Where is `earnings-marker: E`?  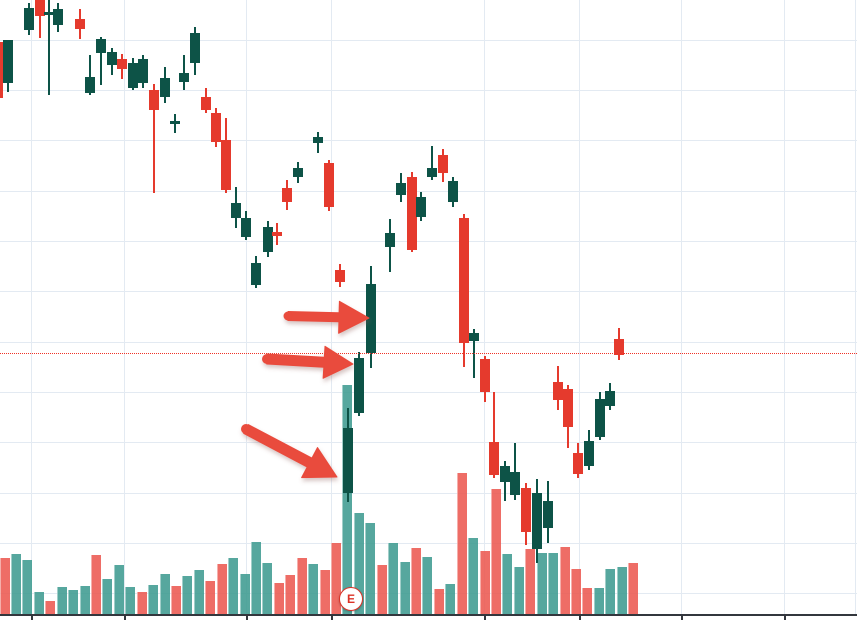 earnings-marker: E is located at coordinates (351, 599).